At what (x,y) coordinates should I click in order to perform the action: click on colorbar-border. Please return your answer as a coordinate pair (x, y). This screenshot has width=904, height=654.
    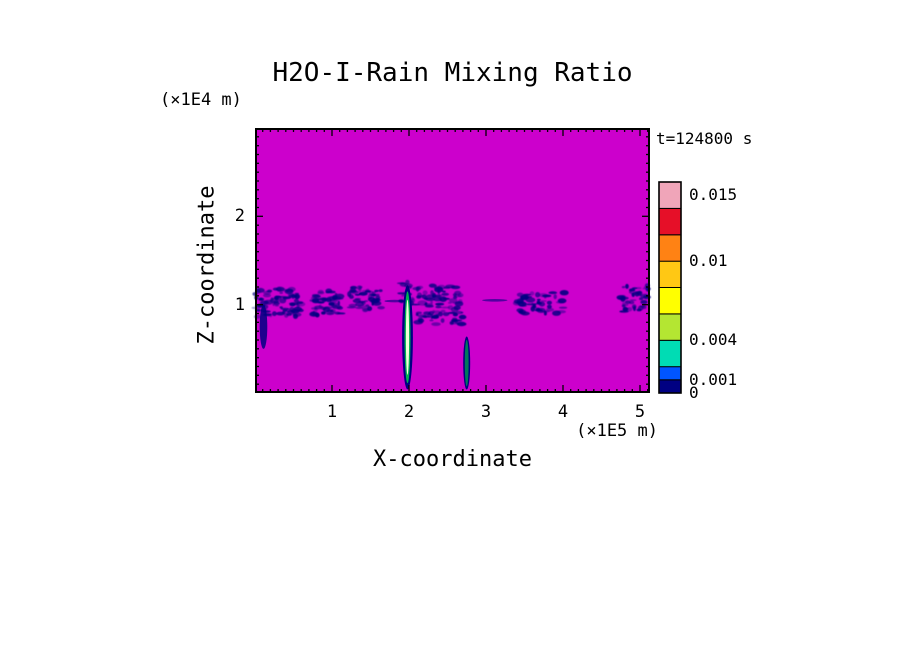
    Looking at the image, I should click on (670, 287).